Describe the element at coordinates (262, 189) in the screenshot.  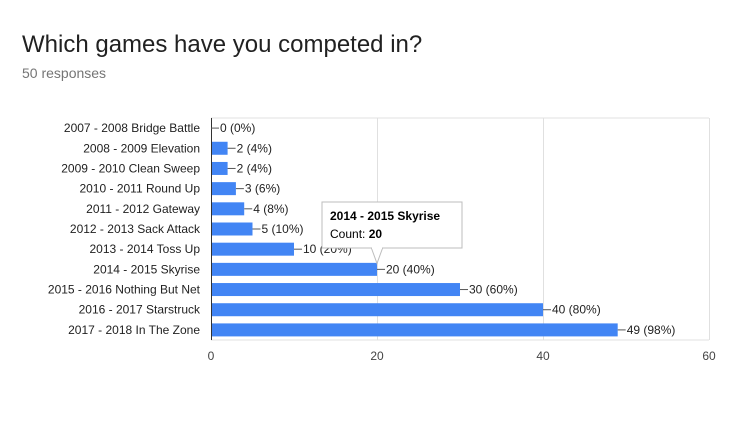
I see `data-label: 3 (6%)` at that location.